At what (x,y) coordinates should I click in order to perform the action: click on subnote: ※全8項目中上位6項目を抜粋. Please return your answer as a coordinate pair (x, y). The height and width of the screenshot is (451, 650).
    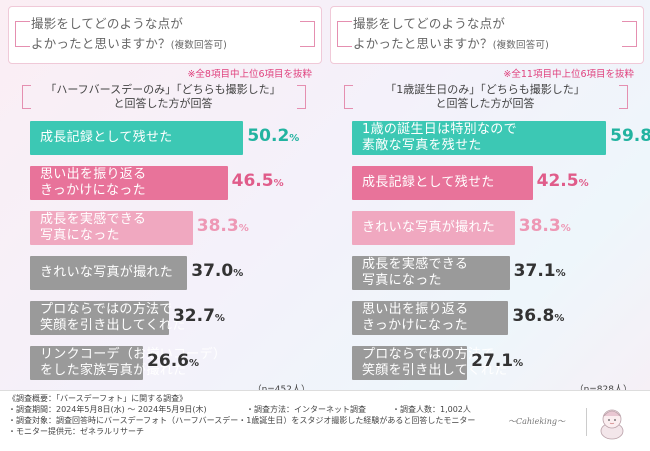
    Looking at the image, I should click on (249, 74).